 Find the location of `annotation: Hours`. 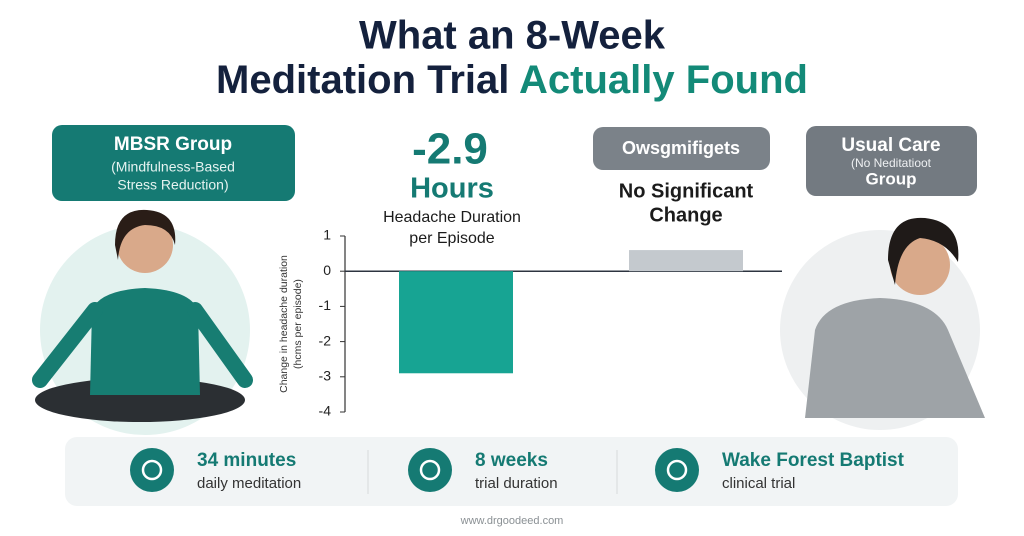

annotation: Hours is located at coordinates (452, 189).